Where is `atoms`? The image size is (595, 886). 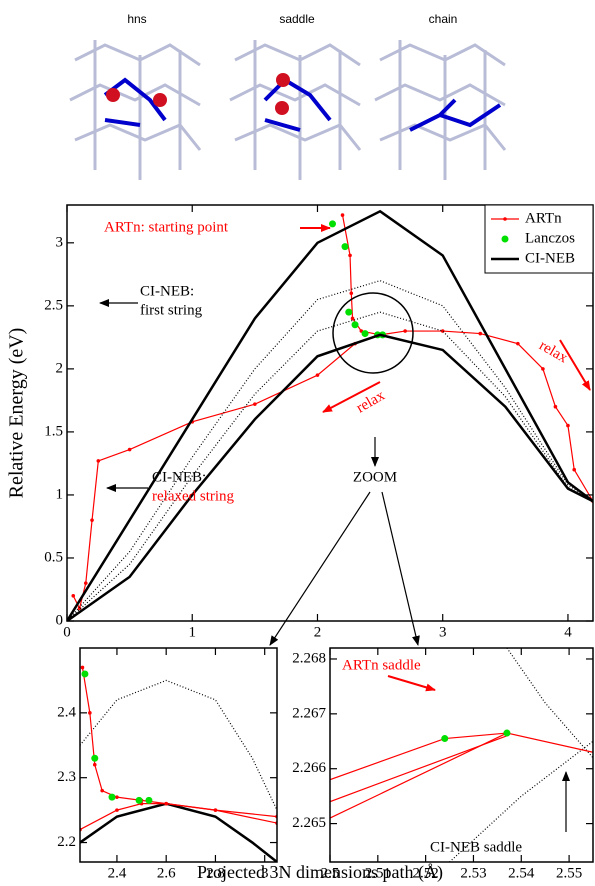
atoms is located at coordinates (302, 102).